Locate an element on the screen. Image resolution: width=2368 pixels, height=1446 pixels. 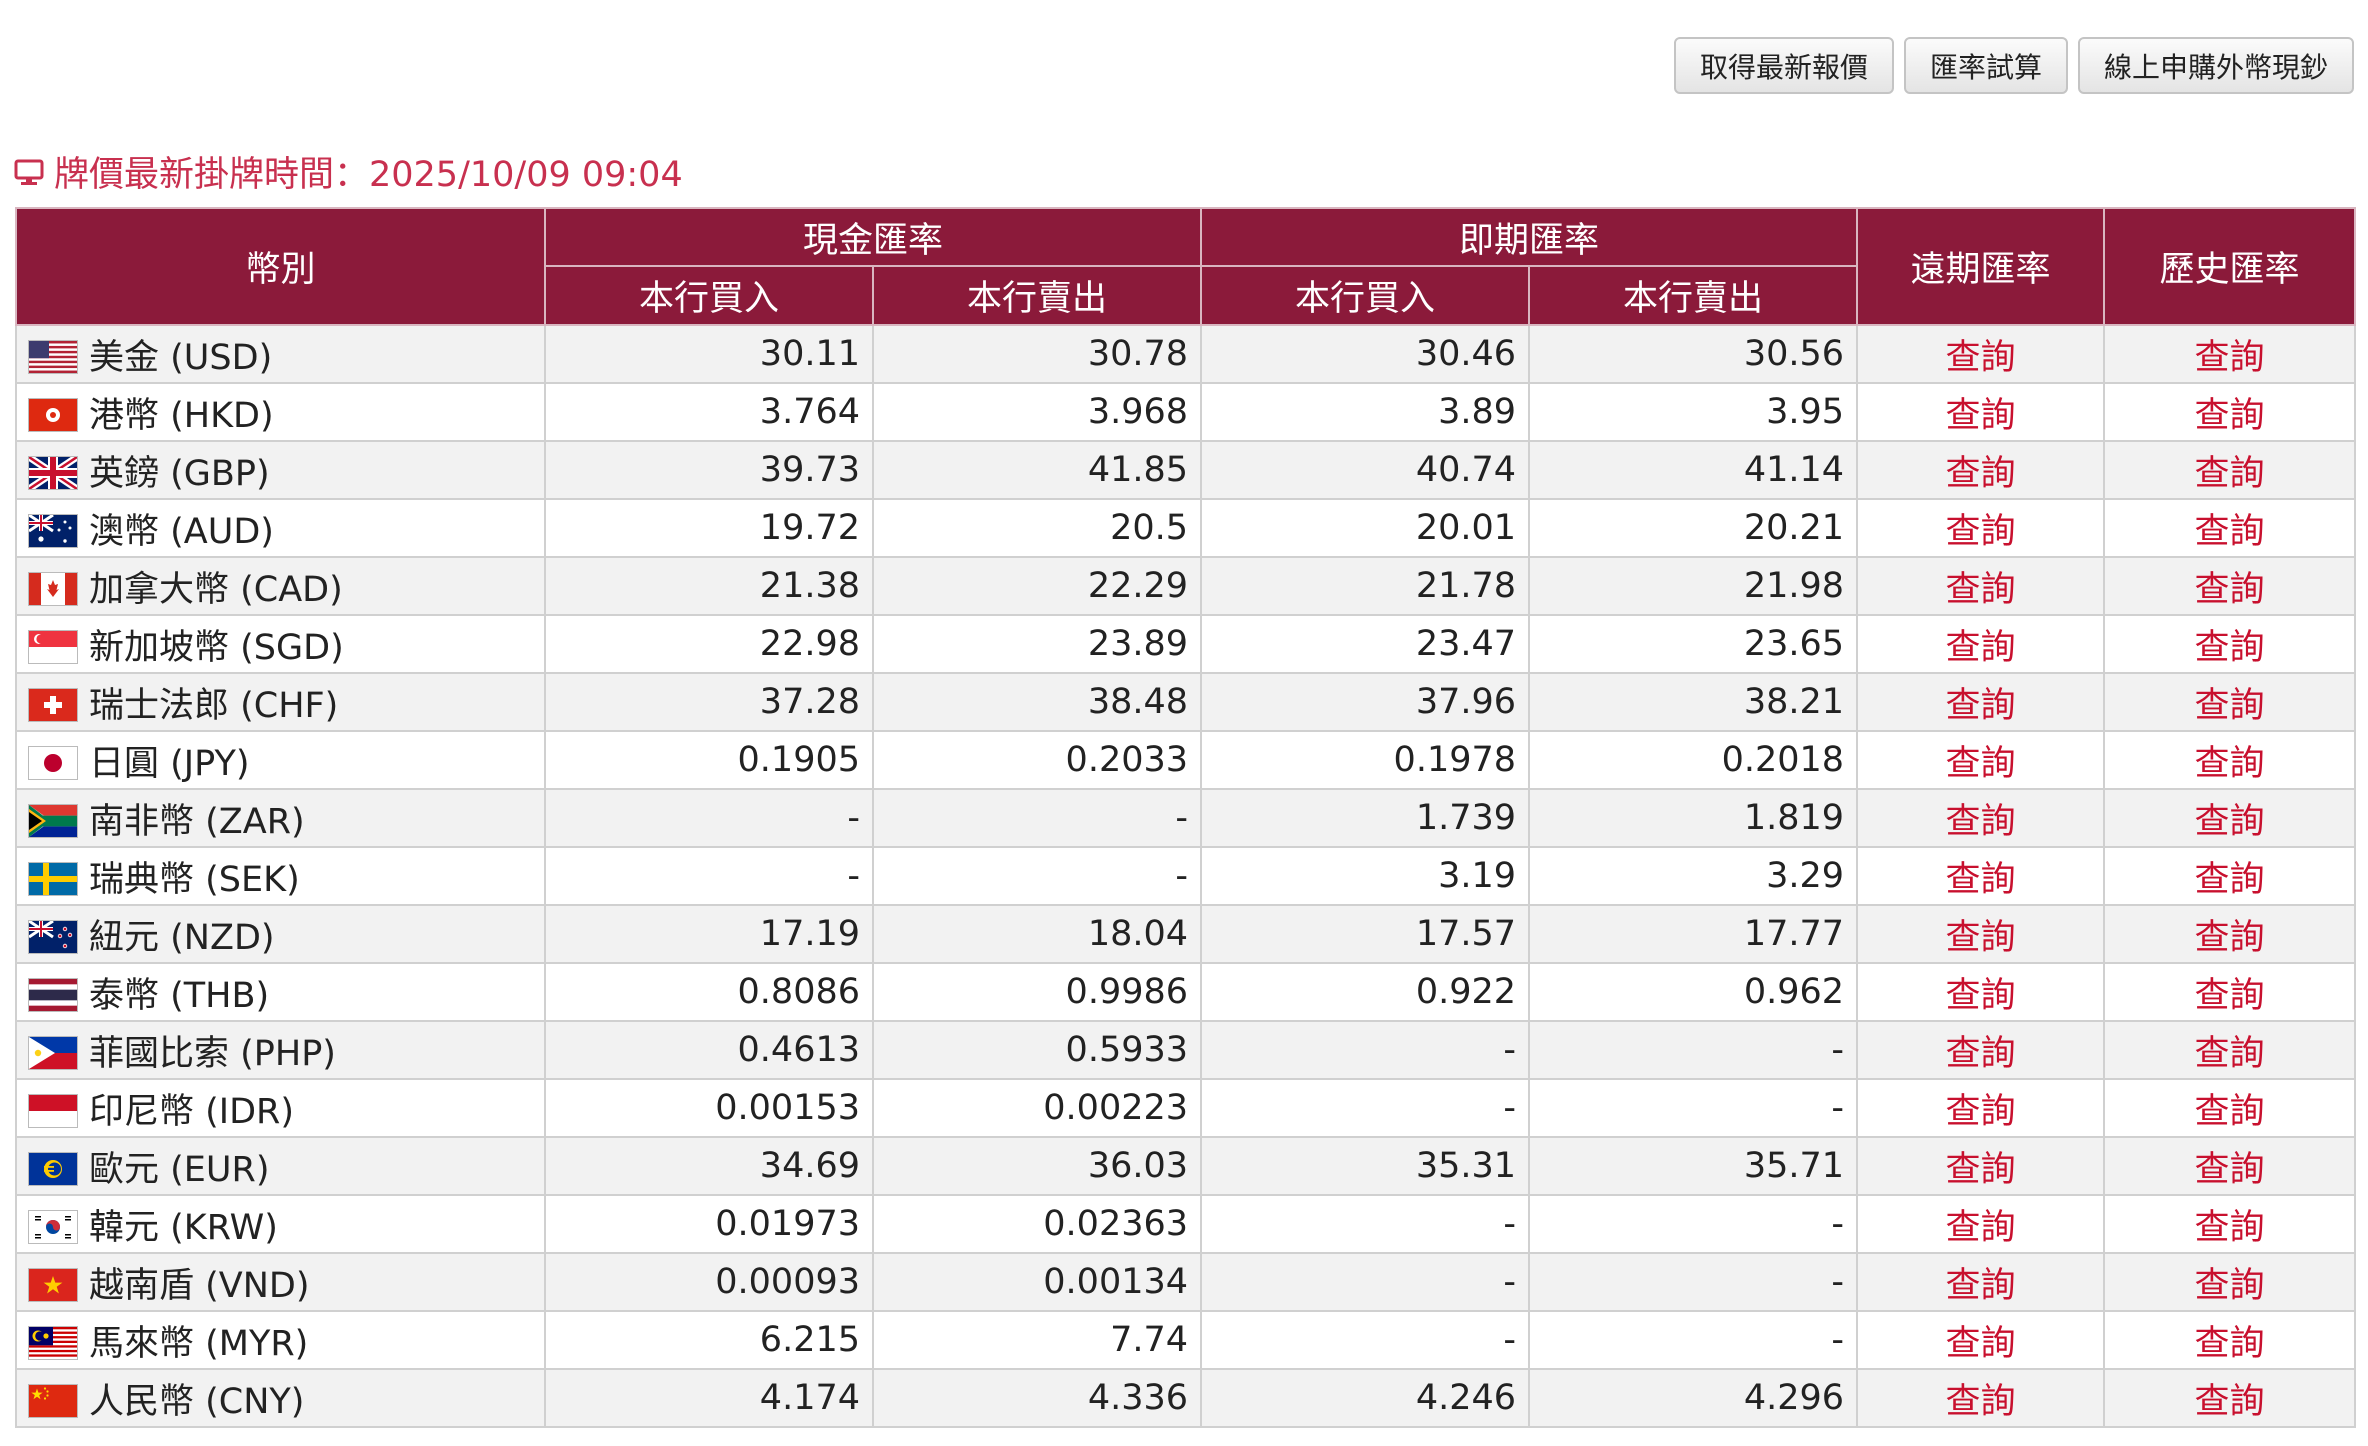
spot-sell-cell: 0.2018 is located at coordinates (1693, 760).